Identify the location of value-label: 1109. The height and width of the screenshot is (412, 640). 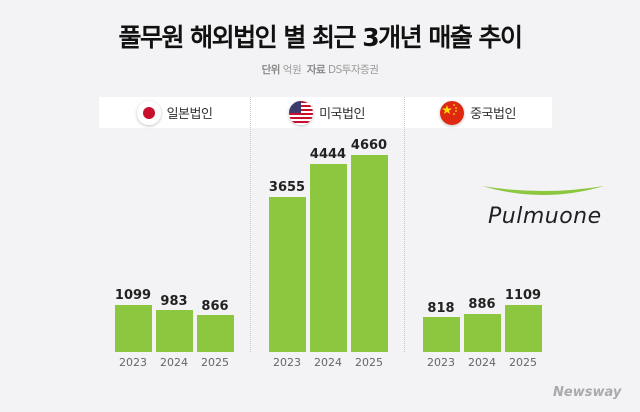
(523, 295).